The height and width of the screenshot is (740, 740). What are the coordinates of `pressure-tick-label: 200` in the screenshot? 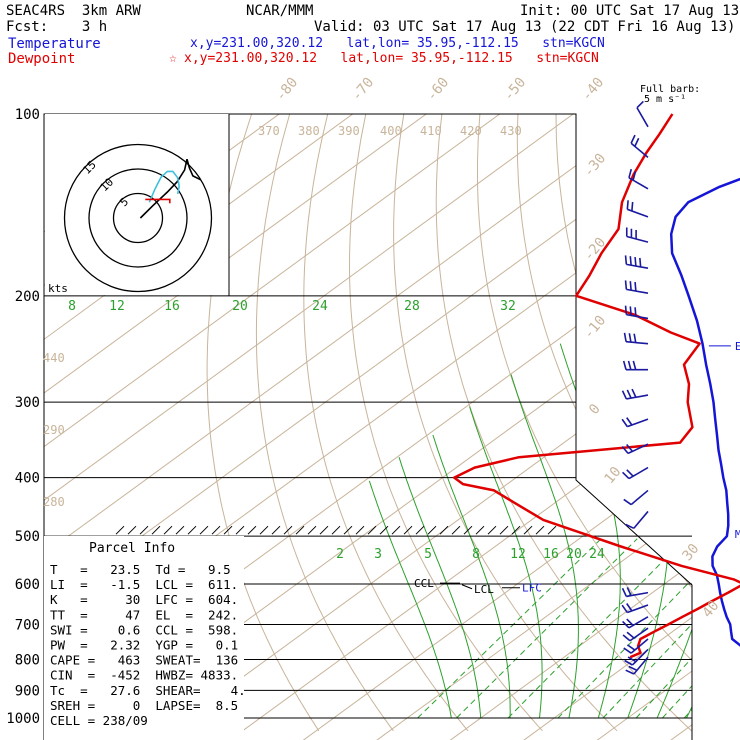 It's located at (27, 297).